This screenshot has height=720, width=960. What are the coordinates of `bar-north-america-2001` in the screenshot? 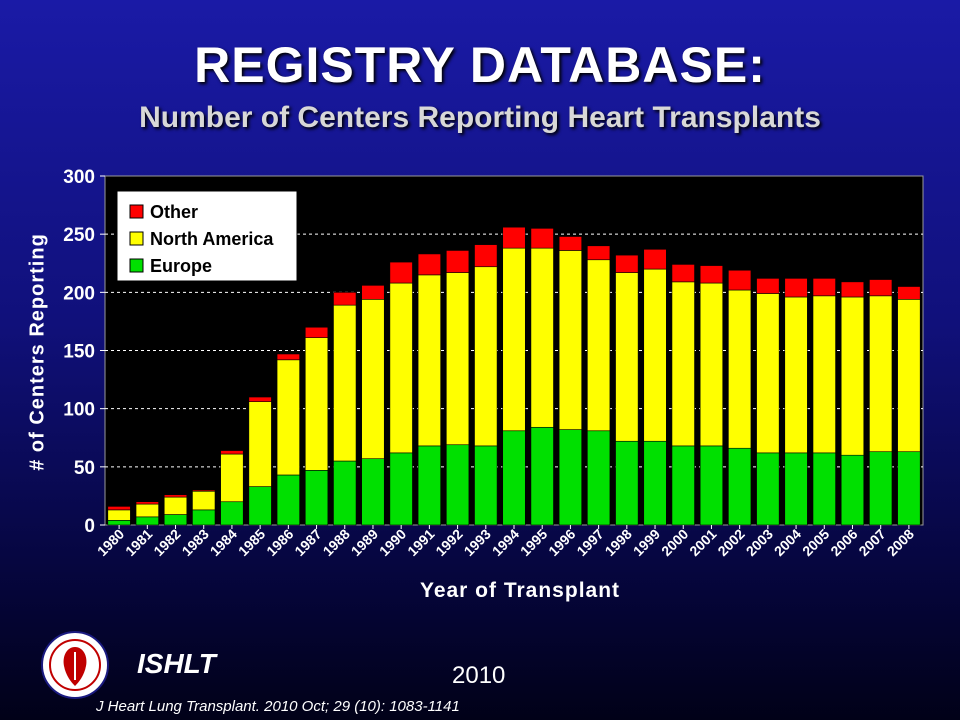 It's located at (711, 364).